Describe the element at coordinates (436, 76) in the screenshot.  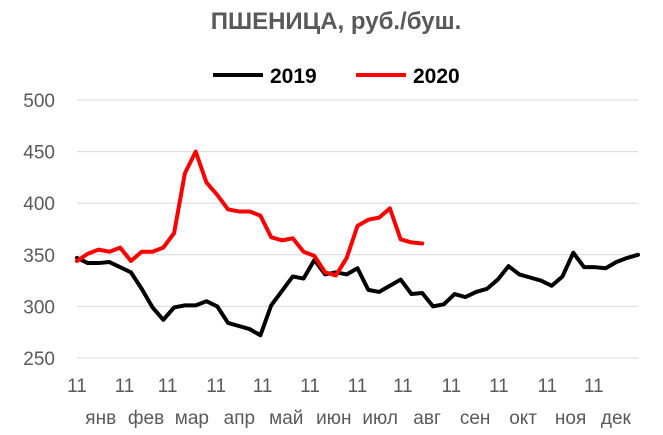
I see `legend-label-2020: 2020` at that location.